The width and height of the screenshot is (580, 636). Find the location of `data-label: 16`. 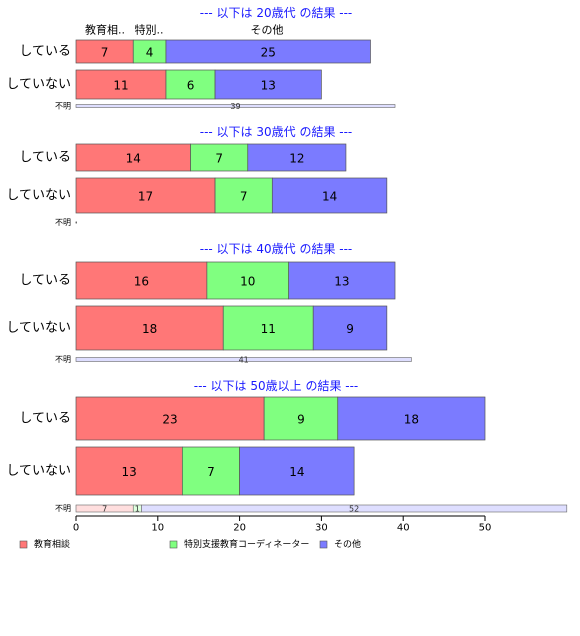

data-label: 16 is located at coordinates (141, 282).